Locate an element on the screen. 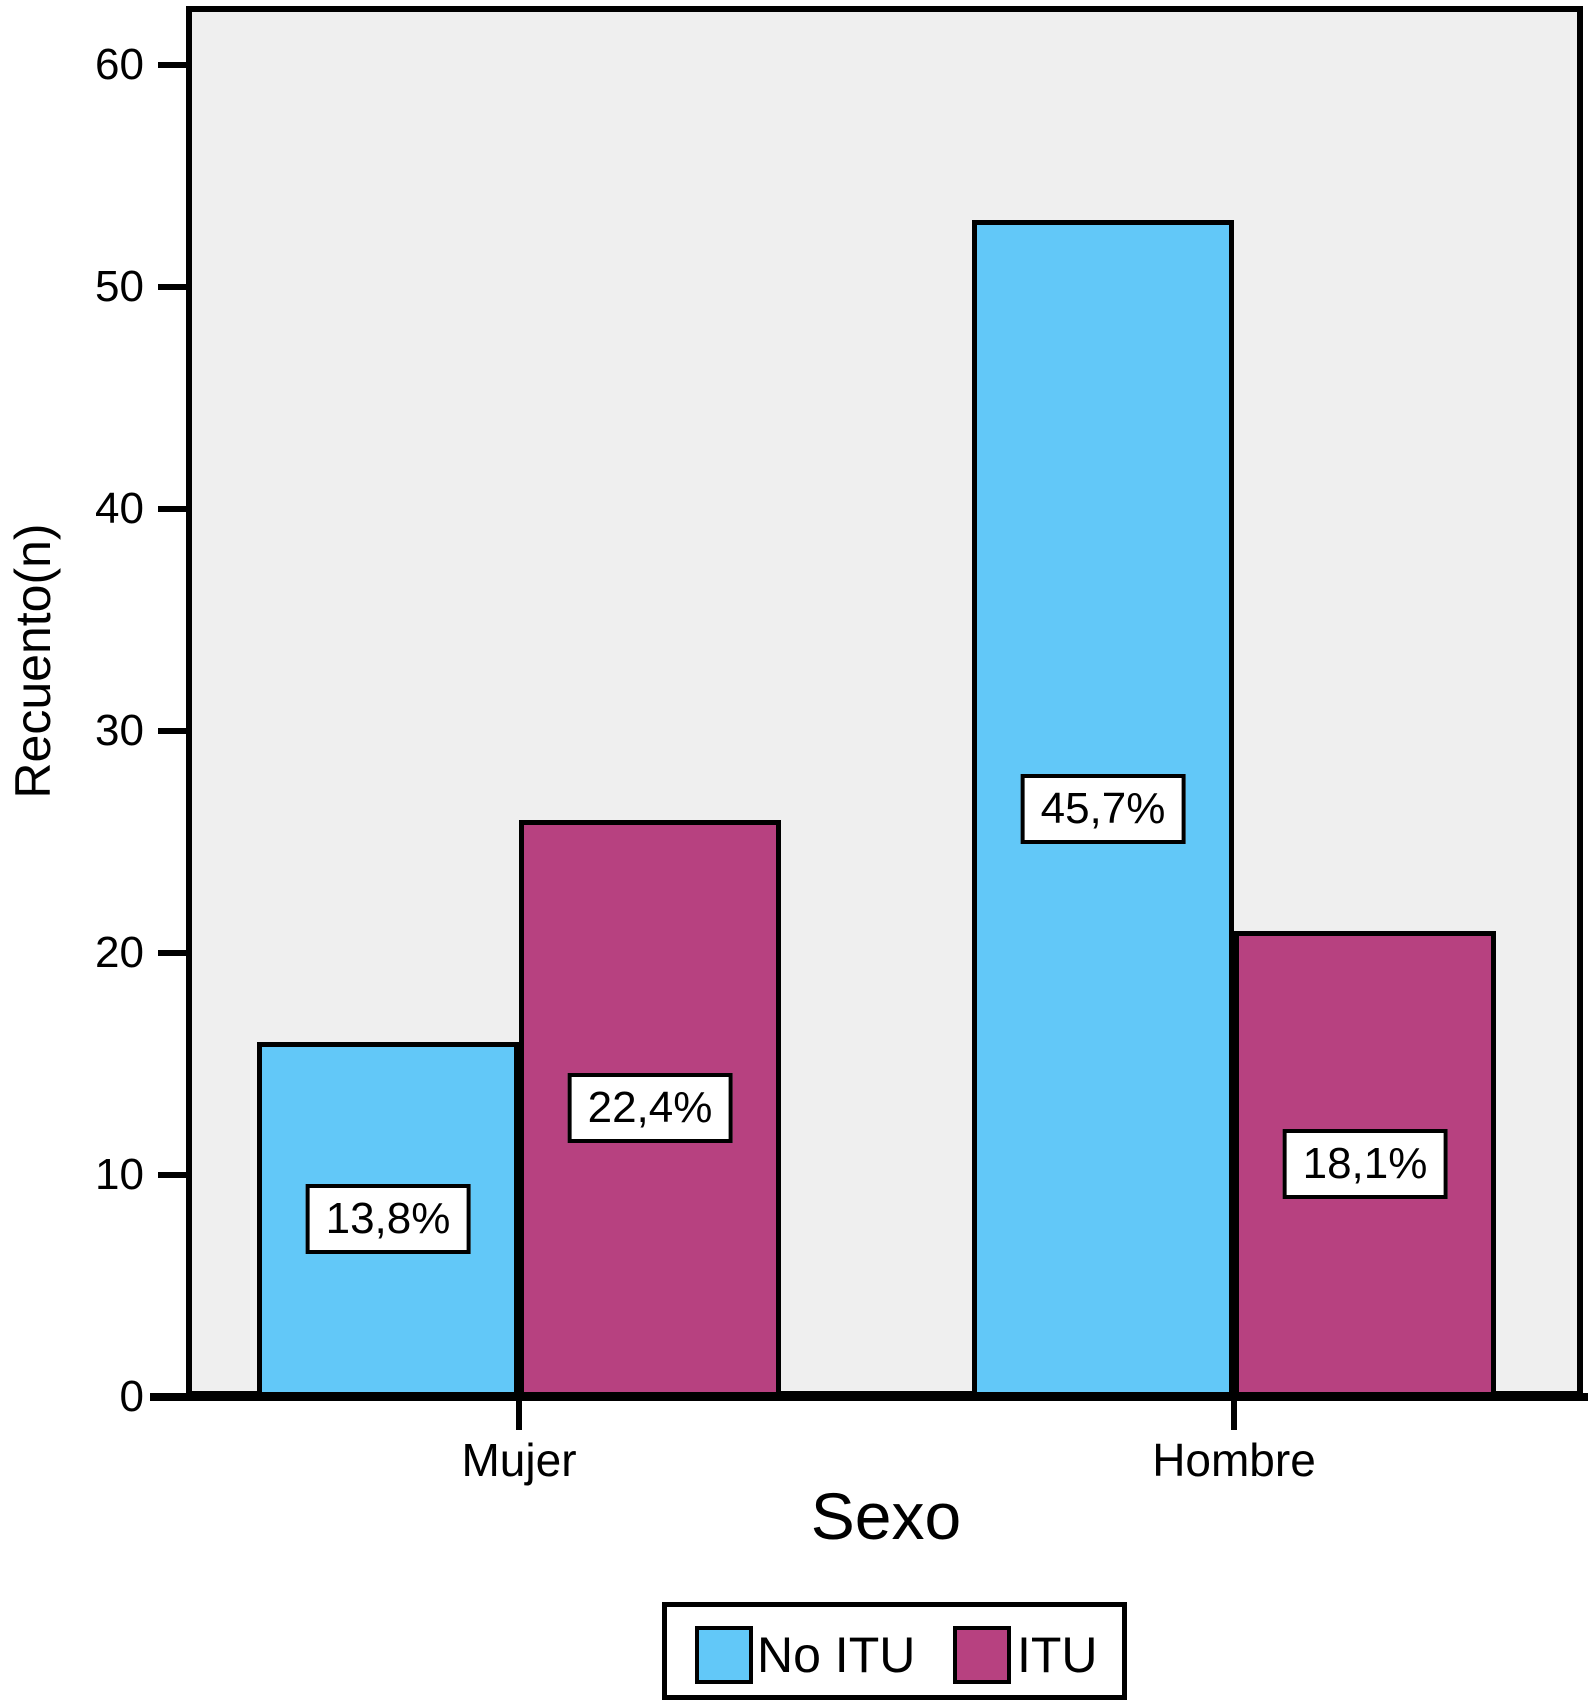 The height and width of the screenshot is (1702, 1588). y-tick-label: 0 is located at coordinates (131, 1396).